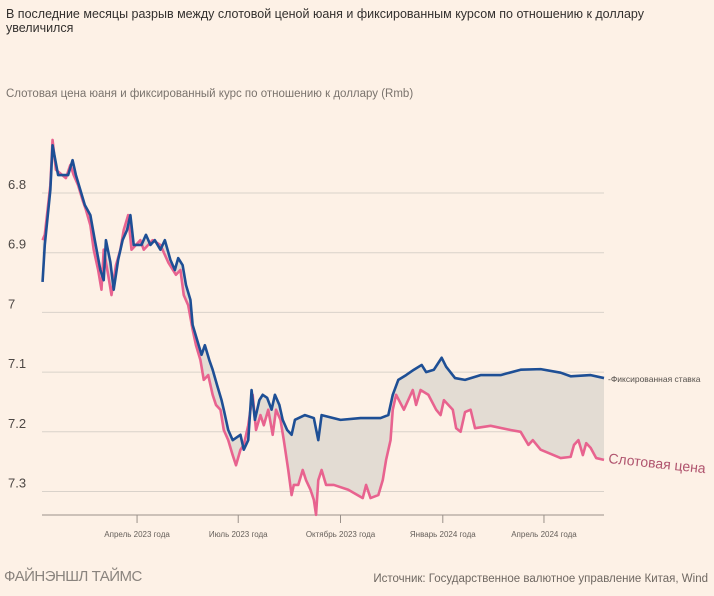 Image resolution: width=714 pixels, height=596 pixels. What do you see at coordinates (17, 423) in the screenshot?
I see `y-tick-label: 7.2` at bounding box center [17, 423].